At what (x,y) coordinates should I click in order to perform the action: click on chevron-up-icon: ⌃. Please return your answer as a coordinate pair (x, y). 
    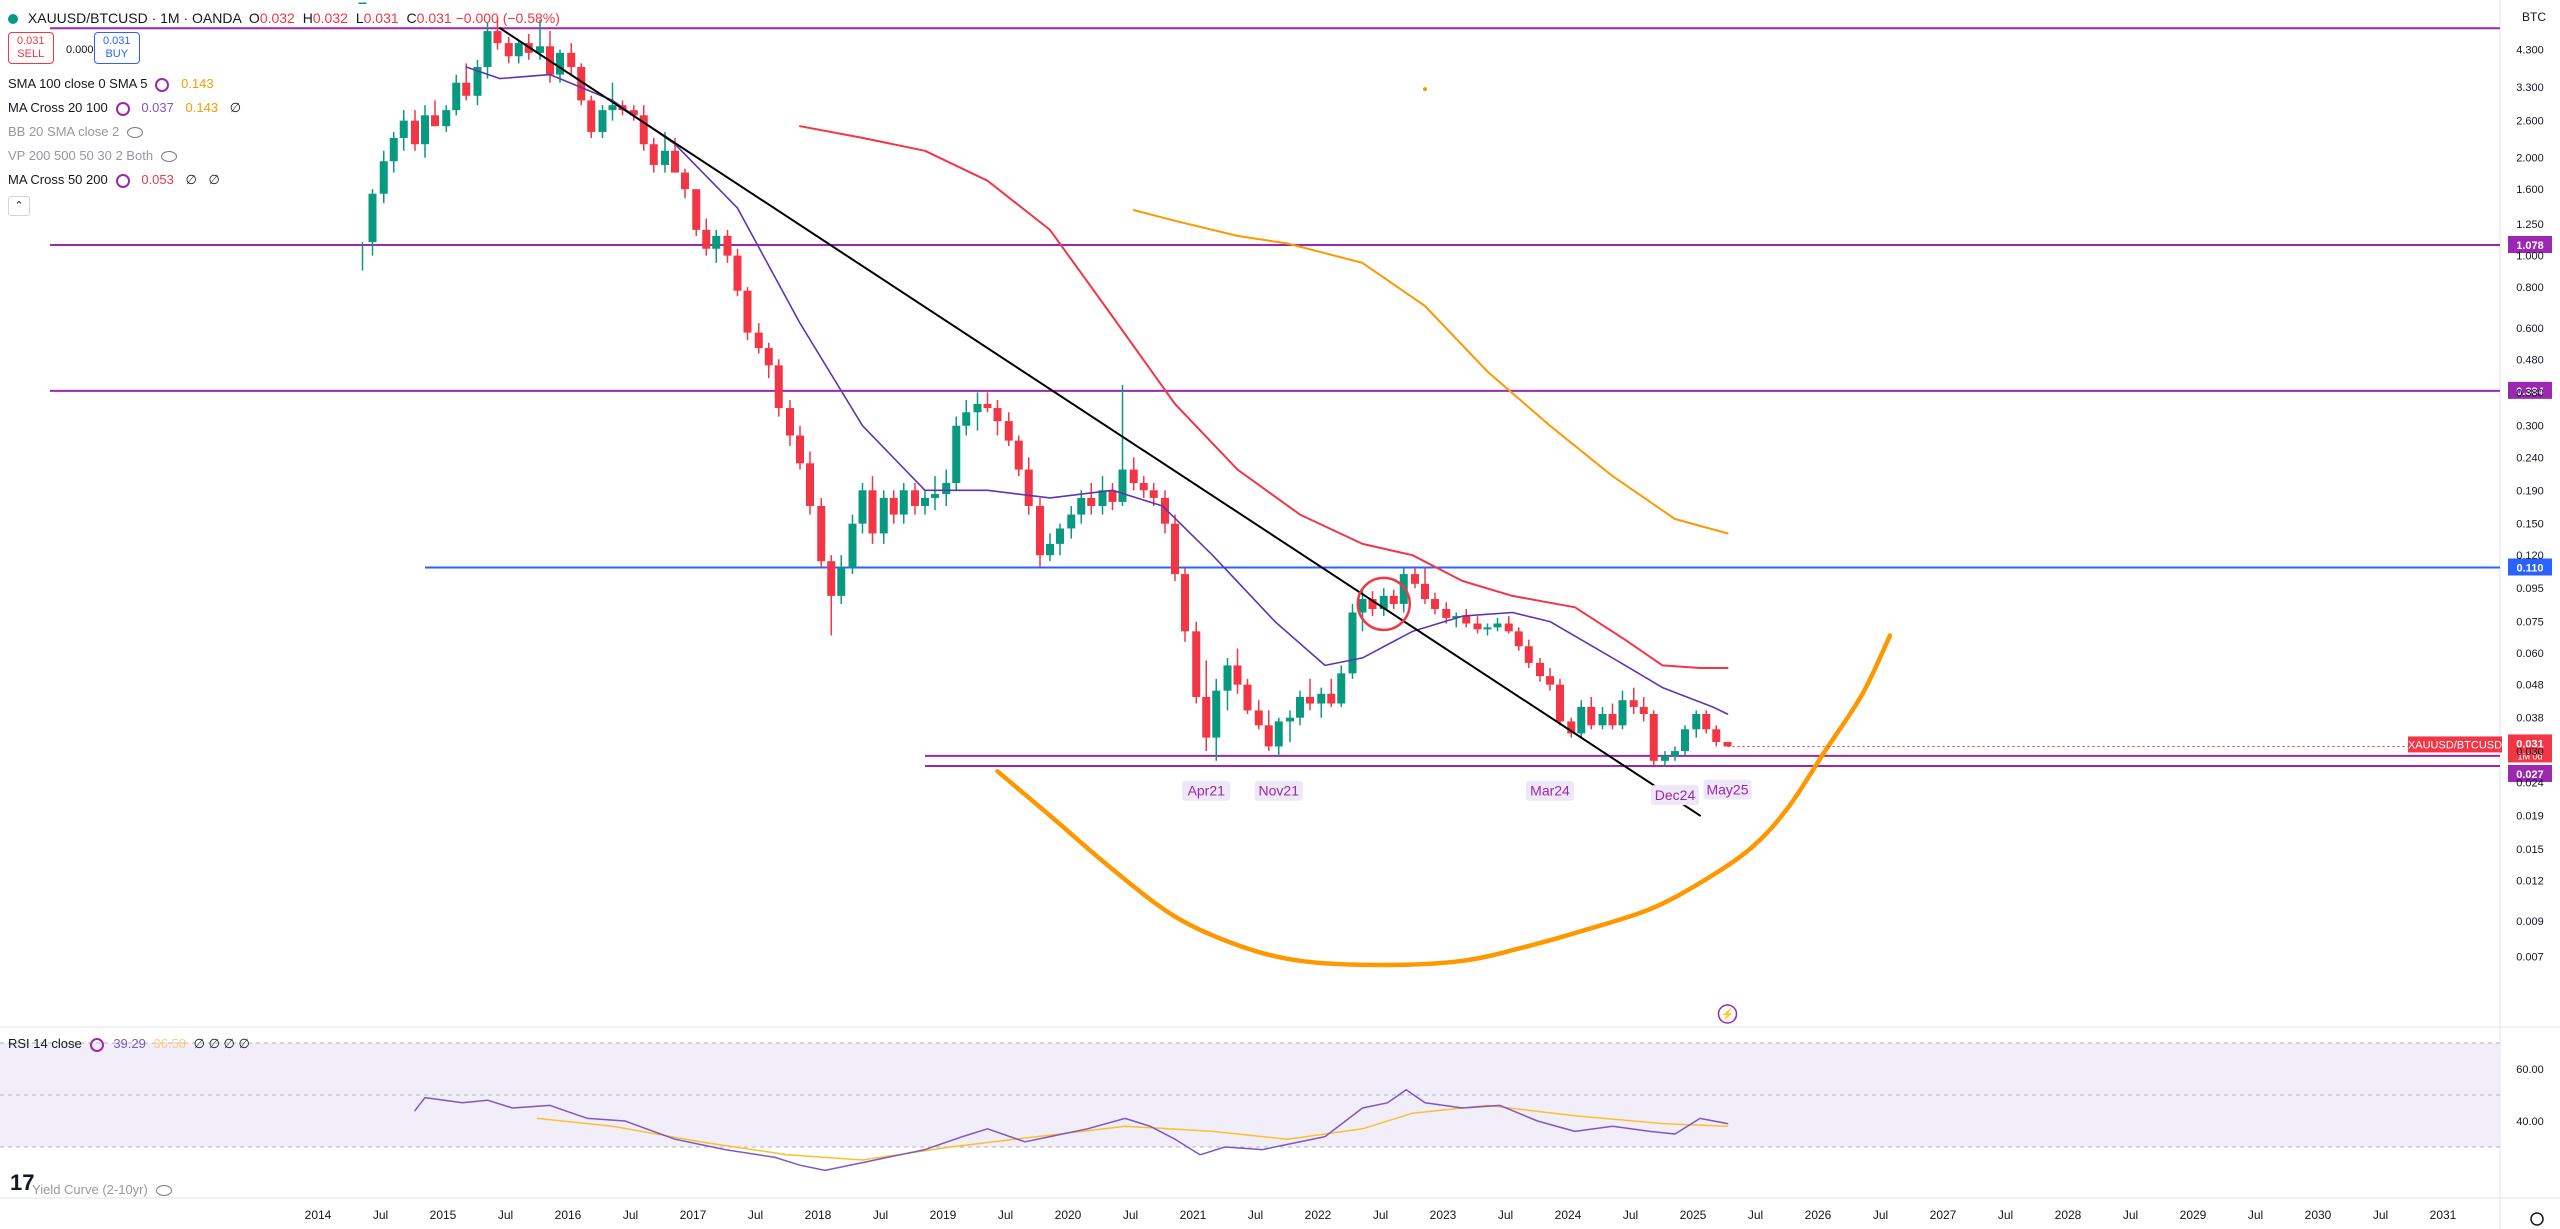
    Looking at the image, I should click on (19, 206).